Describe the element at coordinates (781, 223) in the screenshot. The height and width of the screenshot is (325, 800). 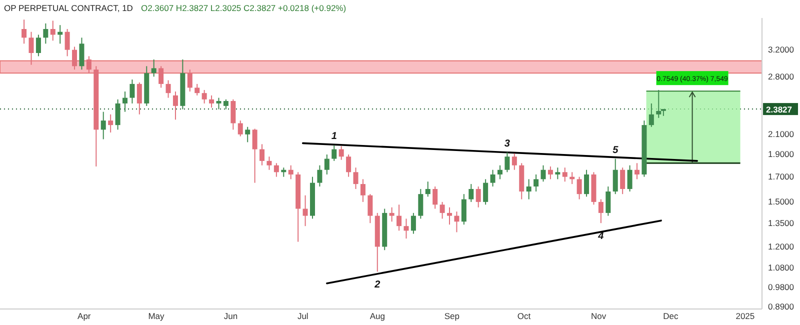
I see `y-tick-label: 1.3500` at that location.